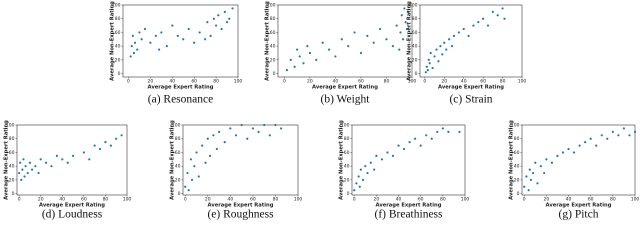 The height and width of the screenshot is (240, 640). Describe the element at coordinates (180, 100) in the screenshot. I see `caption: (a) Resonance` at that location.